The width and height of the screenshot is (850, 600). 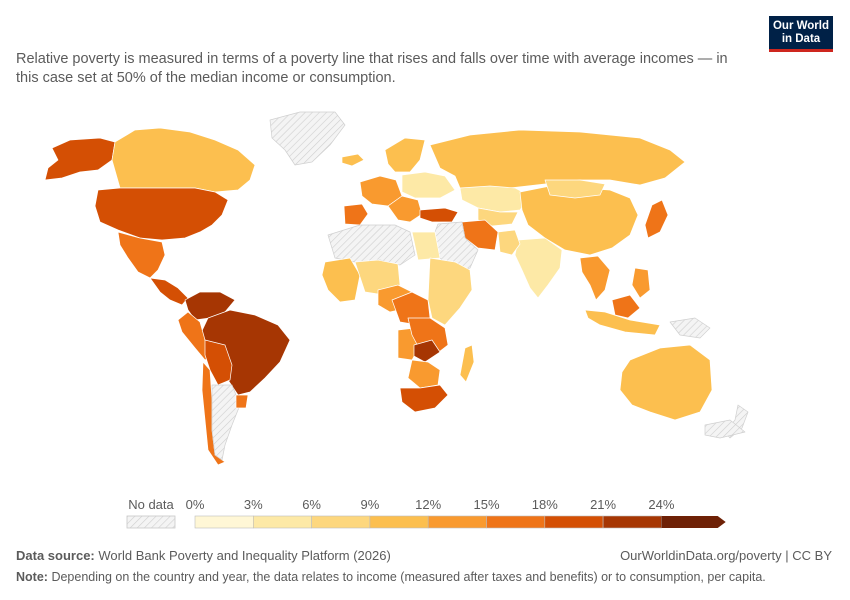 I want to click on region-south-africa, so click(x=424, y=398).